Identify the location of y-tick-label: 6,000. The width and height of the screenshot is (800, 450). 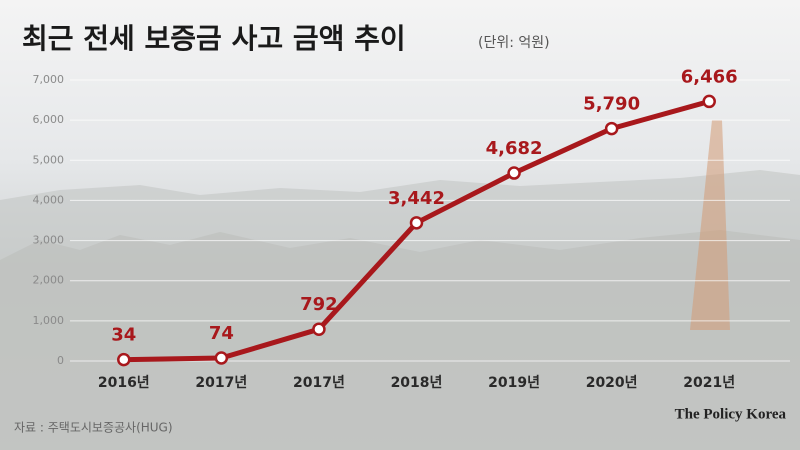
(49, 119).